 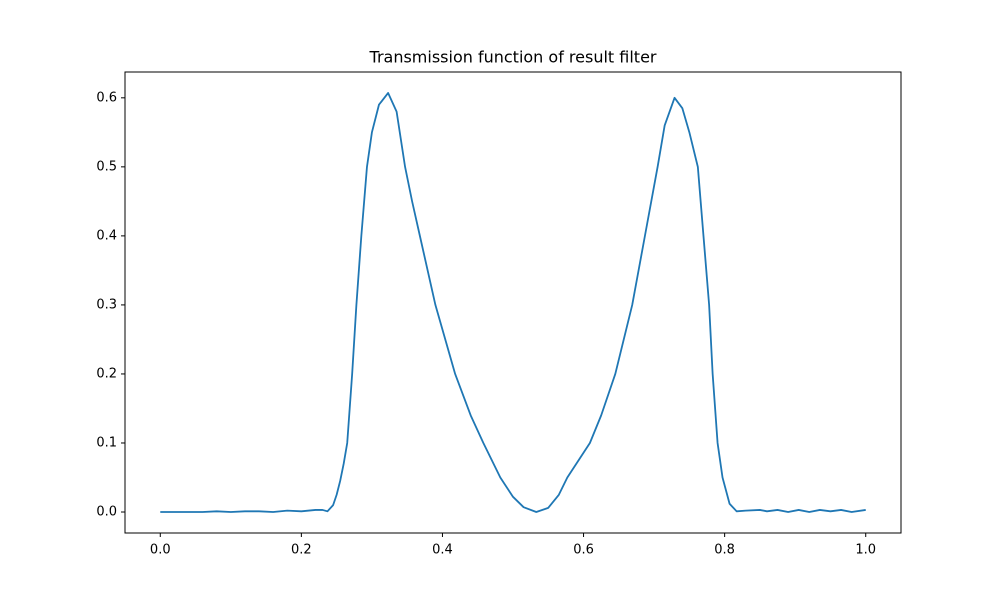 I want to click on y-tick-label: 0.4, so click(x=106, y=235).